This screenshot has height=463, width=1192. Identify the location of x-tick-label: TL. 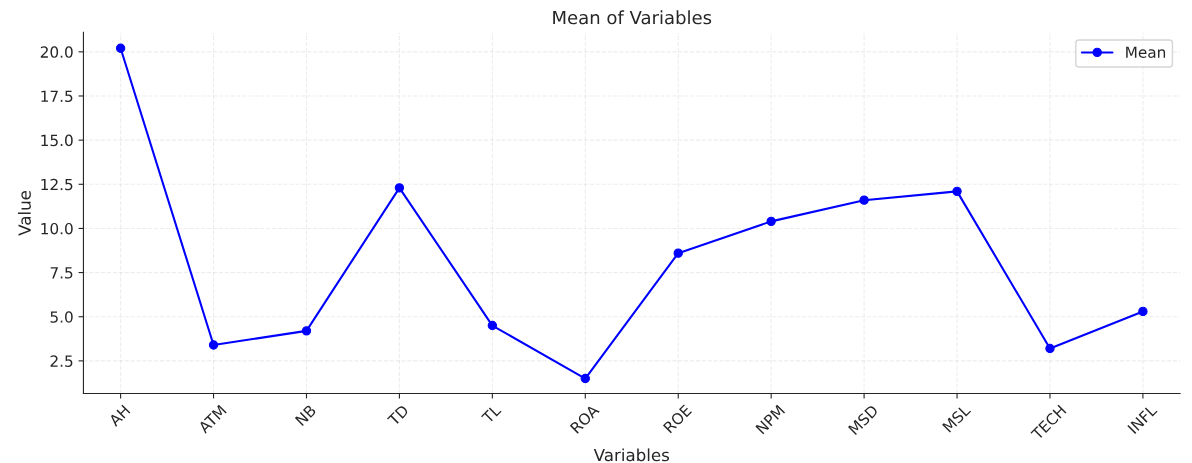
(491, 414).